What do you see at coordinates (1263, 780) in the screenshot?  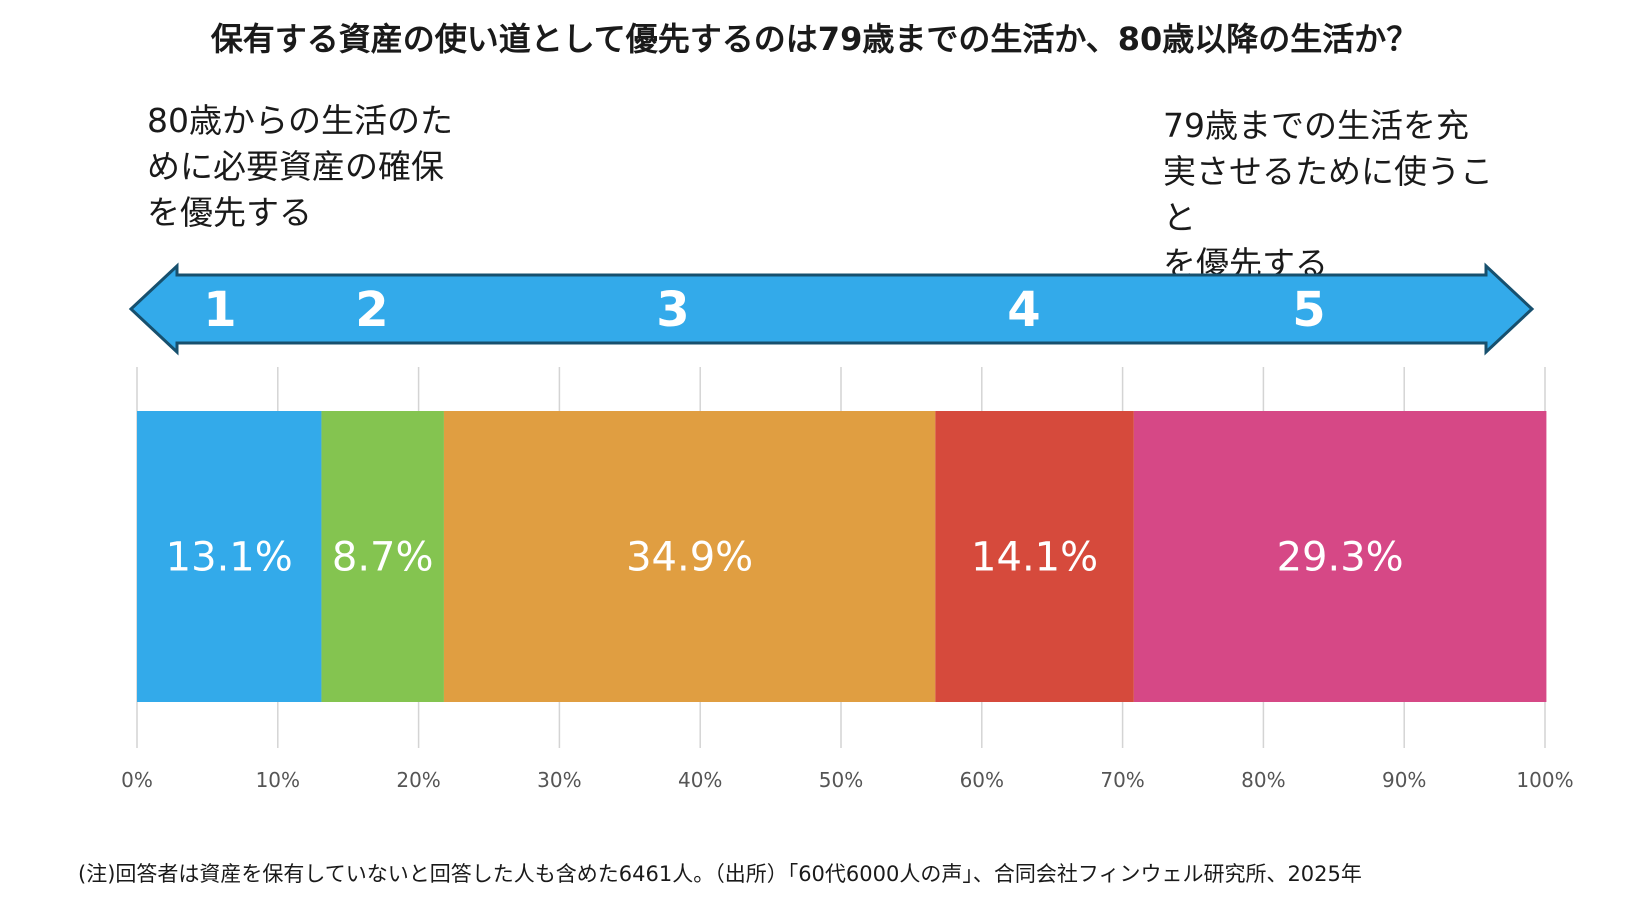 I see `x-tick-label: 80%` at bounding box center [1263, 780].